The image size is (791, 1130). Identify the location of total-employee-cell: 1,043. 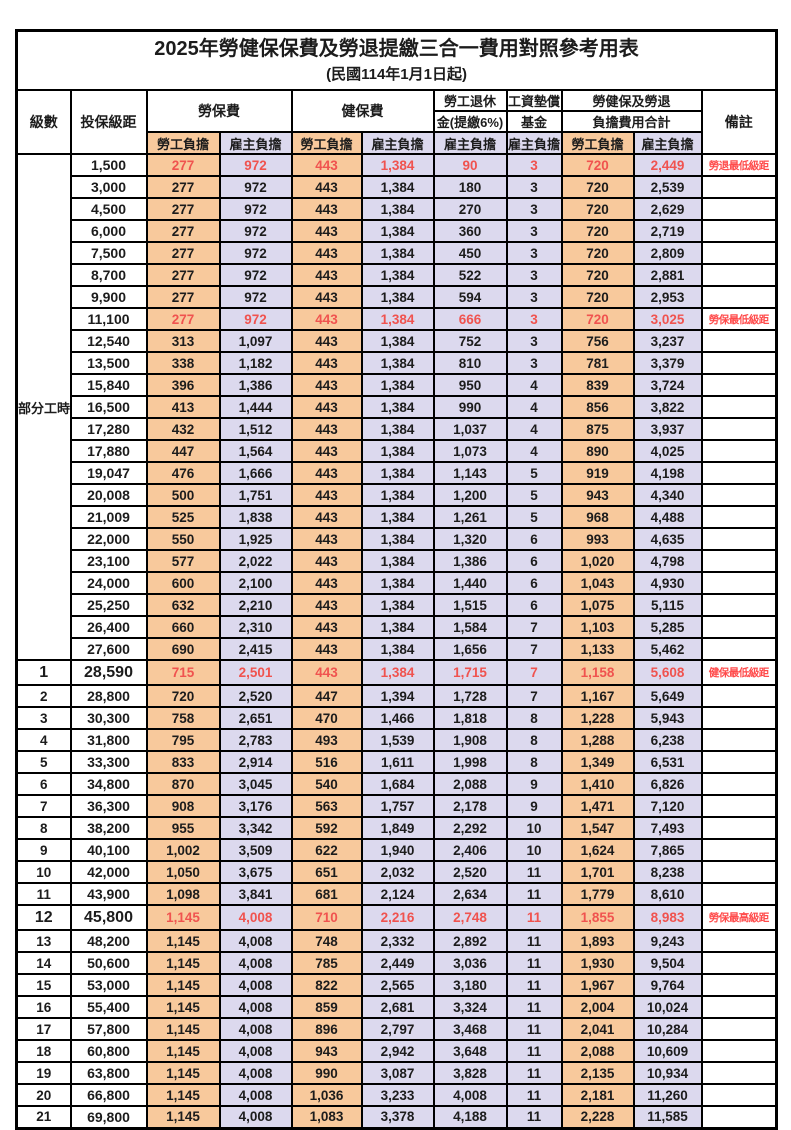
(597, 583).